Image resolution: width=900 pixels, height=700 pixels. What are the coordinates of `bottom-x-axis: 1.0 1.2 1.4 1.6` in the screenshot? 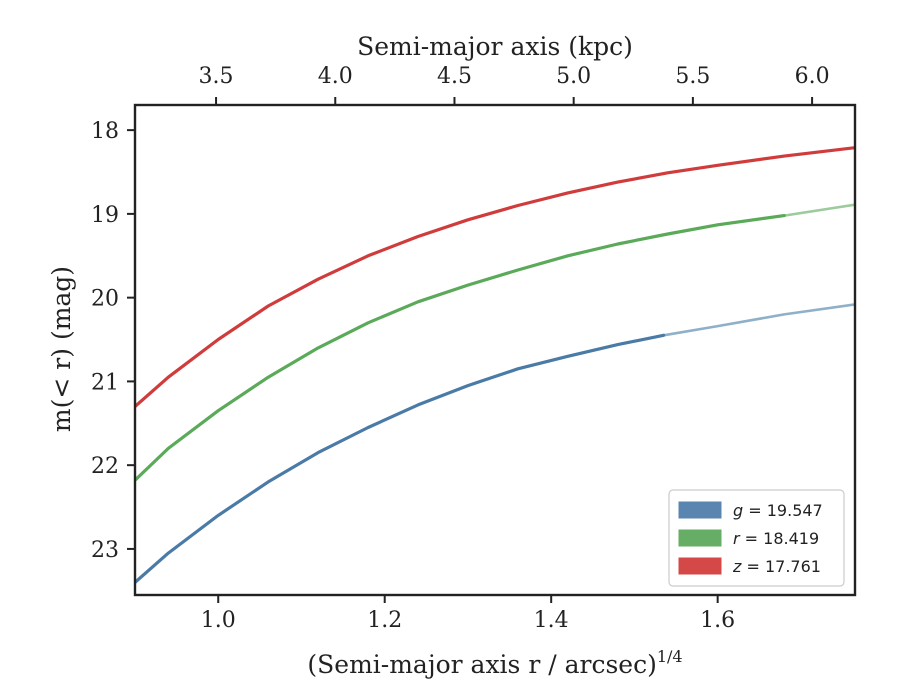 It's located at (468, 614).